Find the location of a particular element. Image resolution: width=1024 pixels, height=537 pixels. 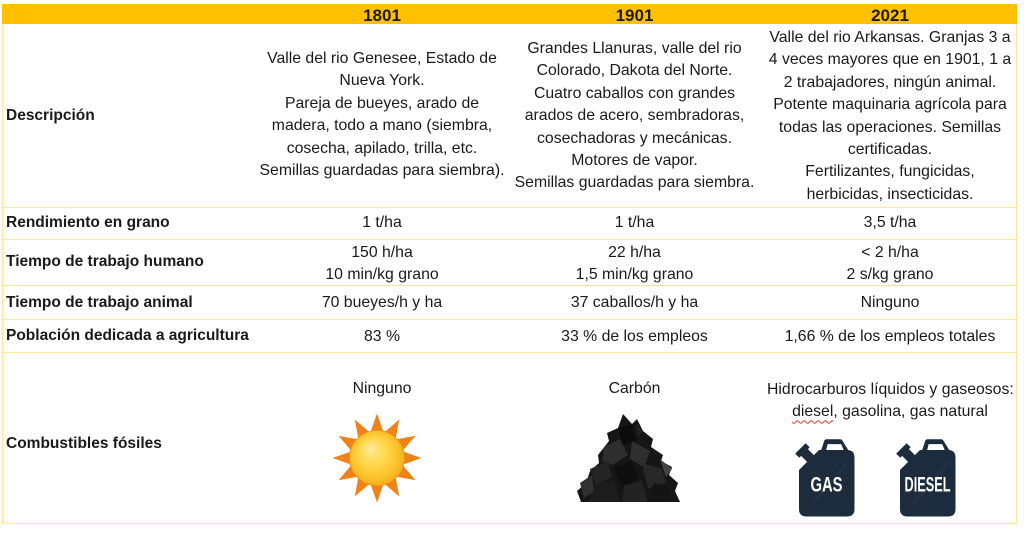

svg-text: DIESEL is located at coordinates (928, 485).